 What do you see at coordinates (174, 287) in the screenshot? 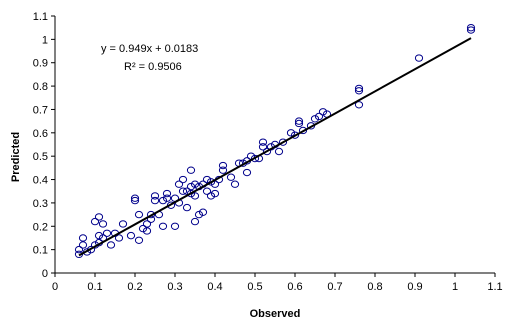
I see `x-tick-label: 0.3` at bounding box center [174, 287].